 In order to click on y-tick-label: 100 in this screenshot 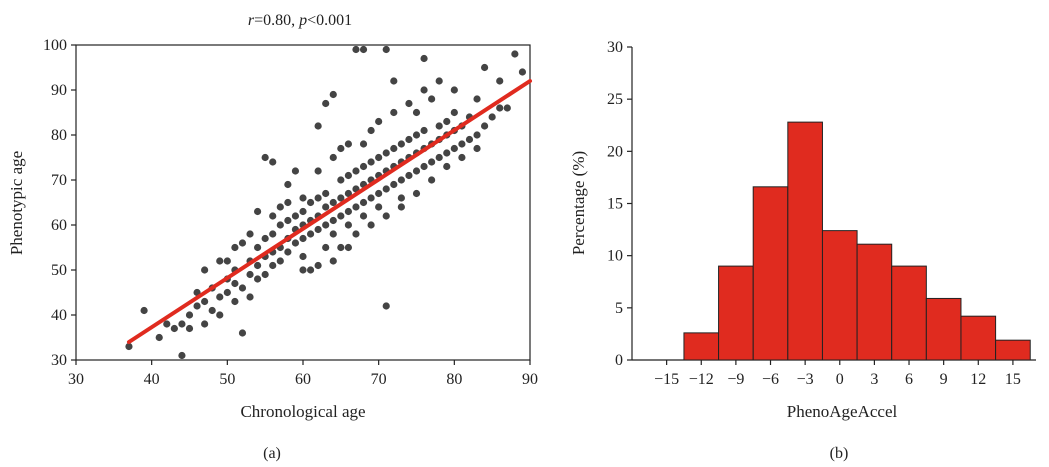, I will do `click(55, 45)`.